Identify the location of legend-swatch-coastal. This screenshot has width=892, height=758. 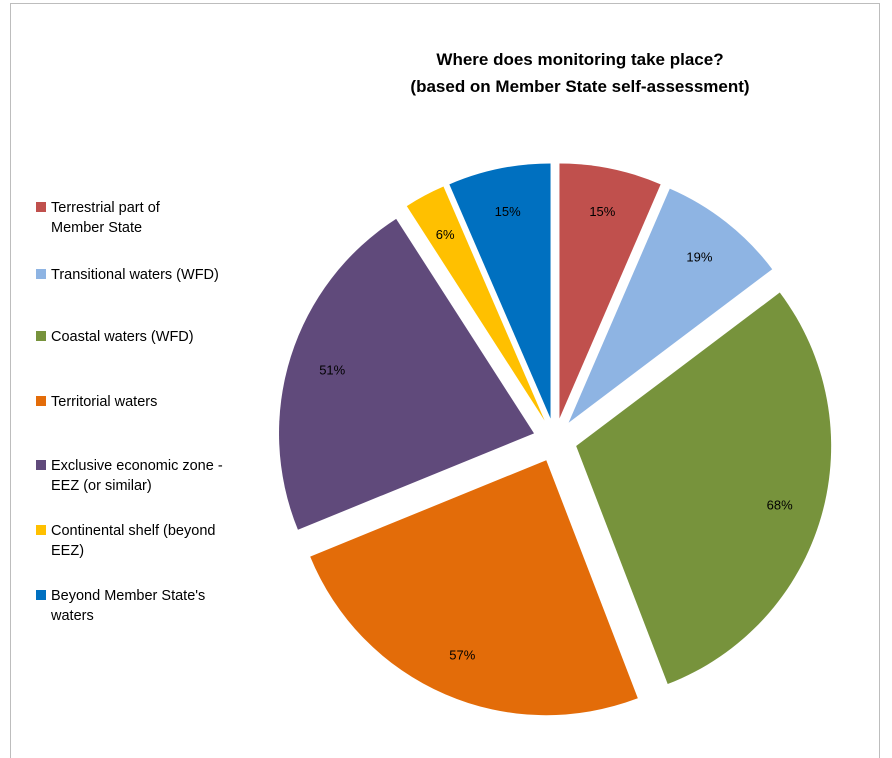
(41, 336).